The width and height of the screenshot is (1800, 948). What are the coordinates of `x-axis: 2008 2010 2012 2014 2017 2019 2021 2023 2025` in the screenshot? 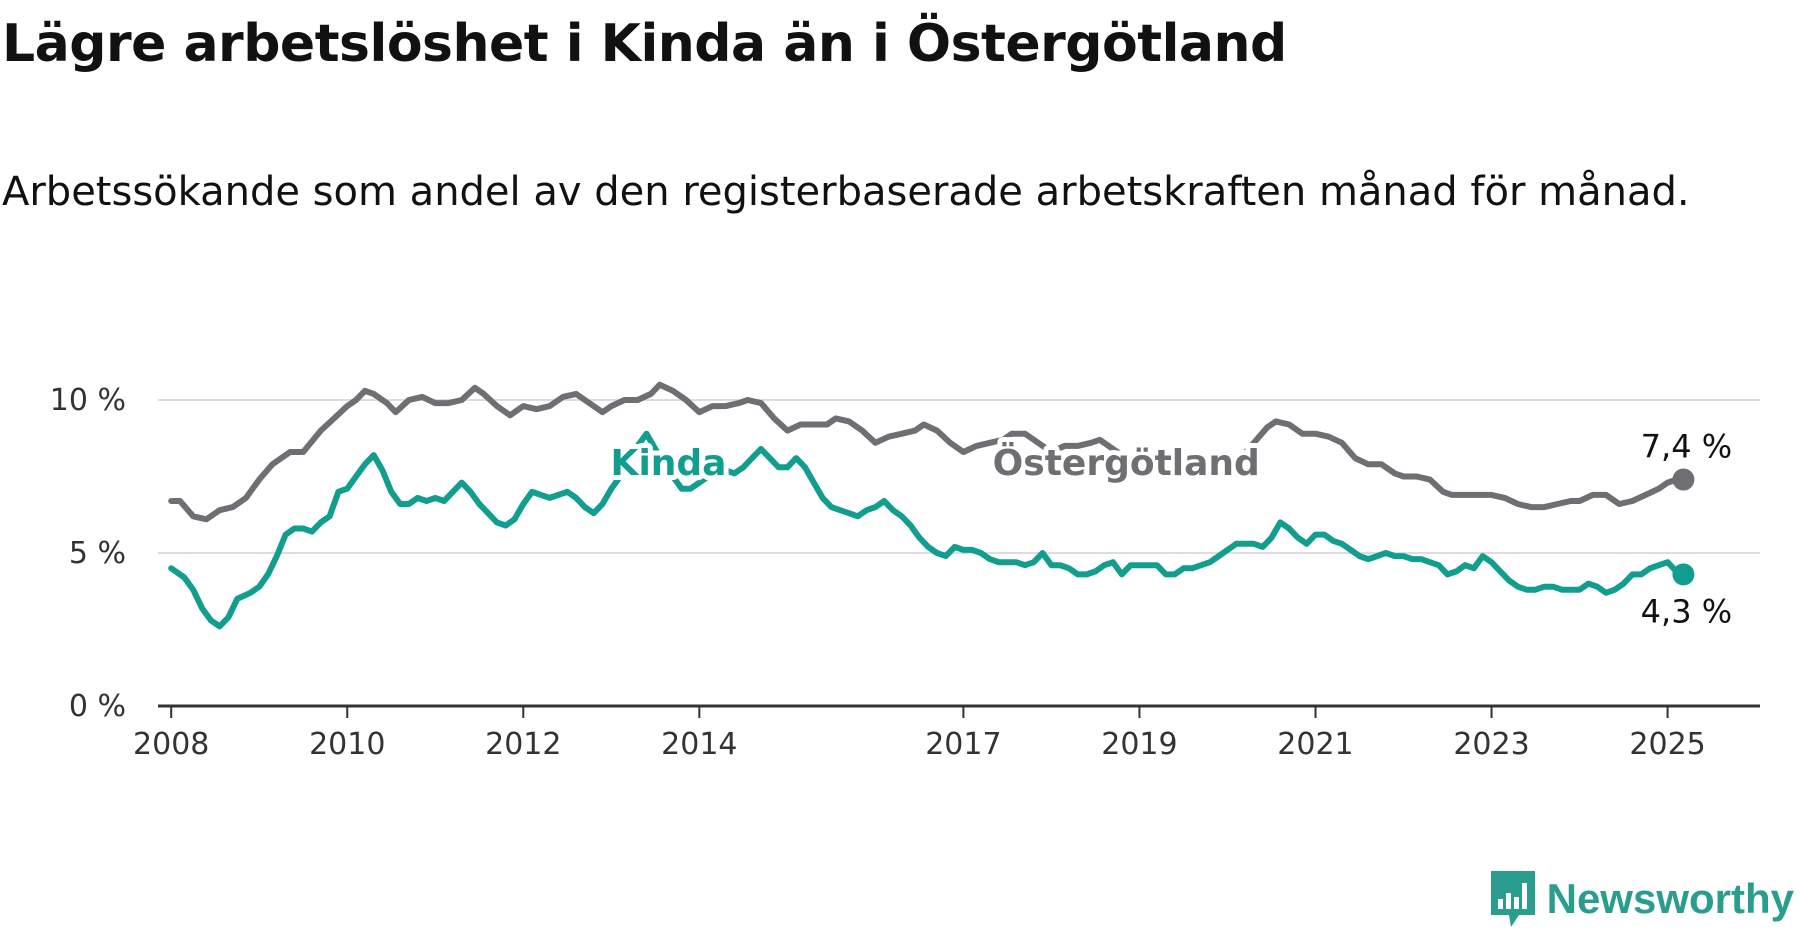 It's located at (946, 733).